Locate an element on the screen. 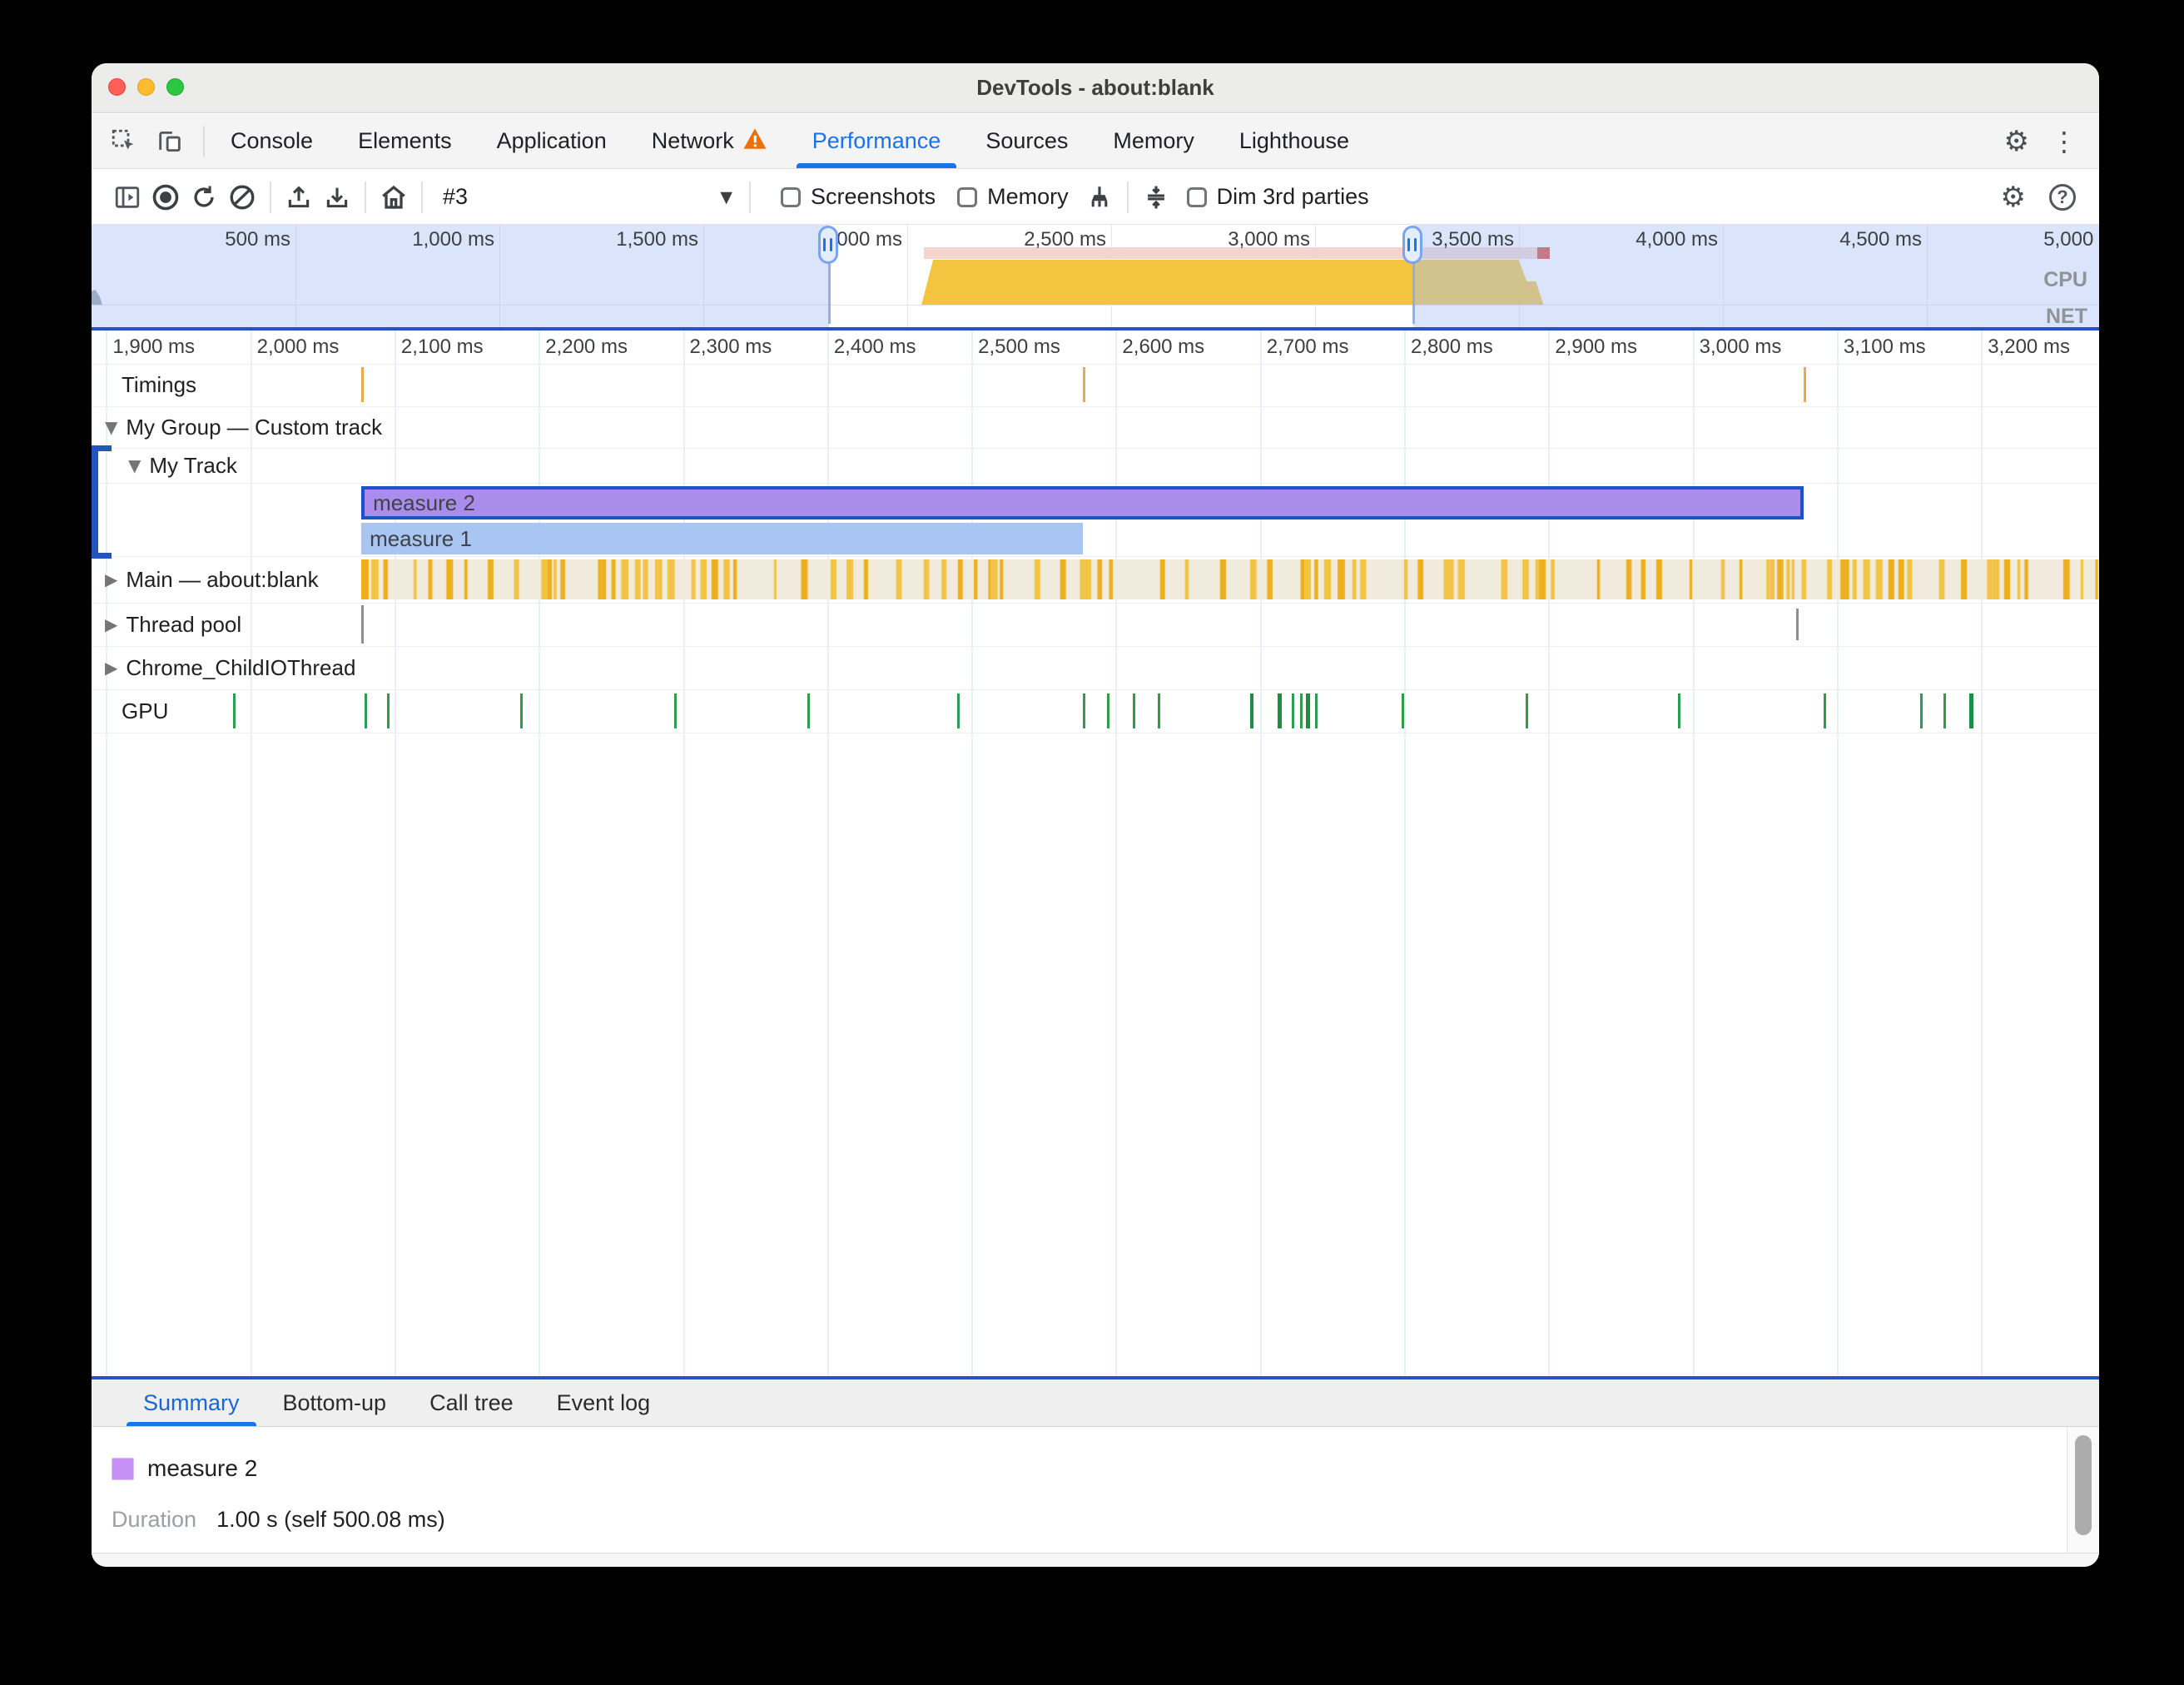 This screenshot has width=2184, height=1685. chart-ruler-label: 2,200 ms is located at coordinates (586, 347).